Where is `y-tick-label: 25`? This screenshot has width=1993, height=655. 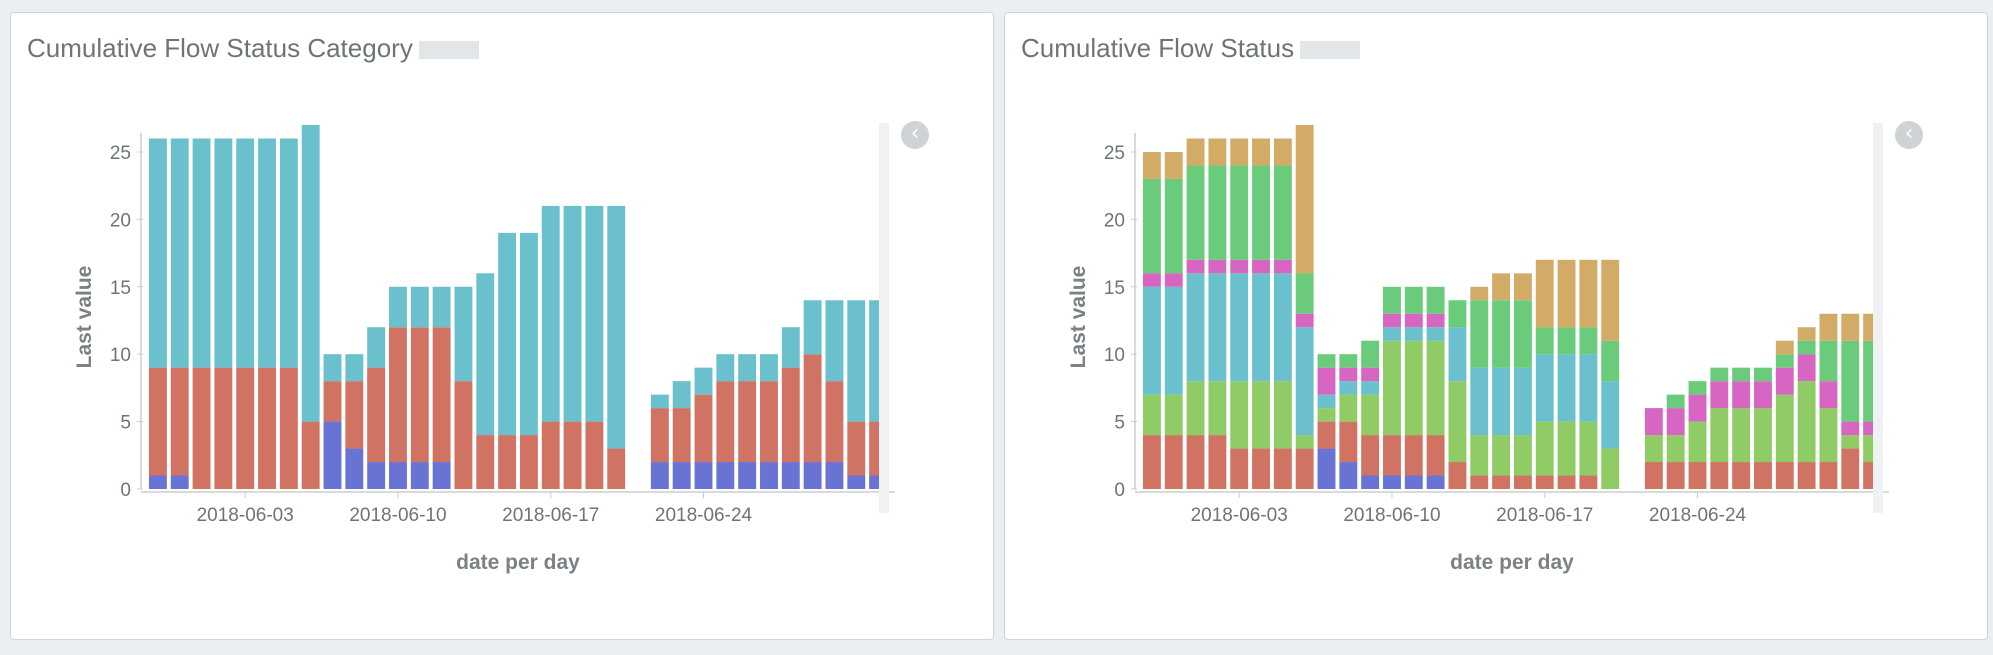 y-tick-label: 25 is located at coordinates (1114, 153).